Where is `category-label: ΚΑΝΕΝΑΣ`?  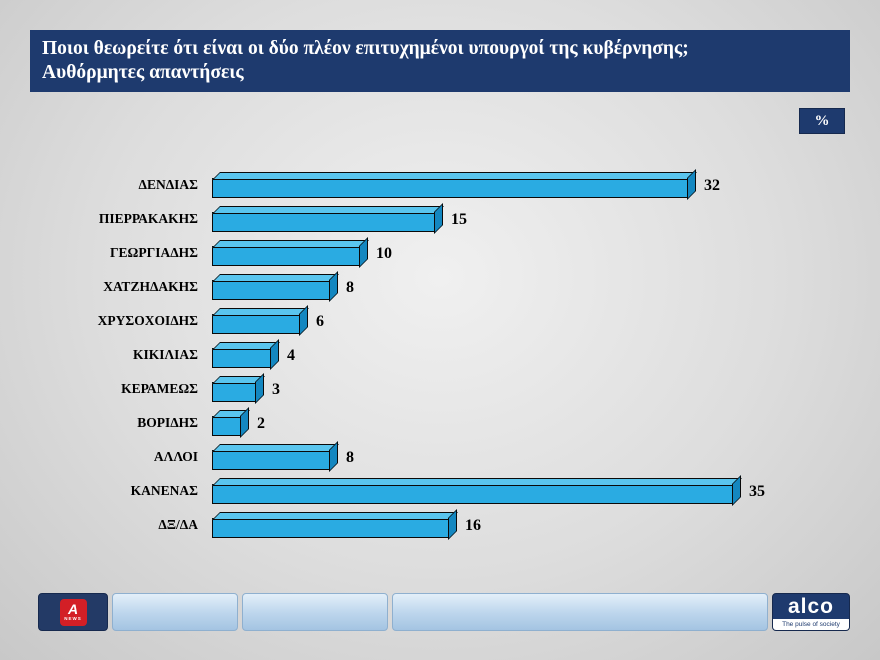 category-label: ΚΑΝΕΝΑΣ is located at coordinates (164, 490).